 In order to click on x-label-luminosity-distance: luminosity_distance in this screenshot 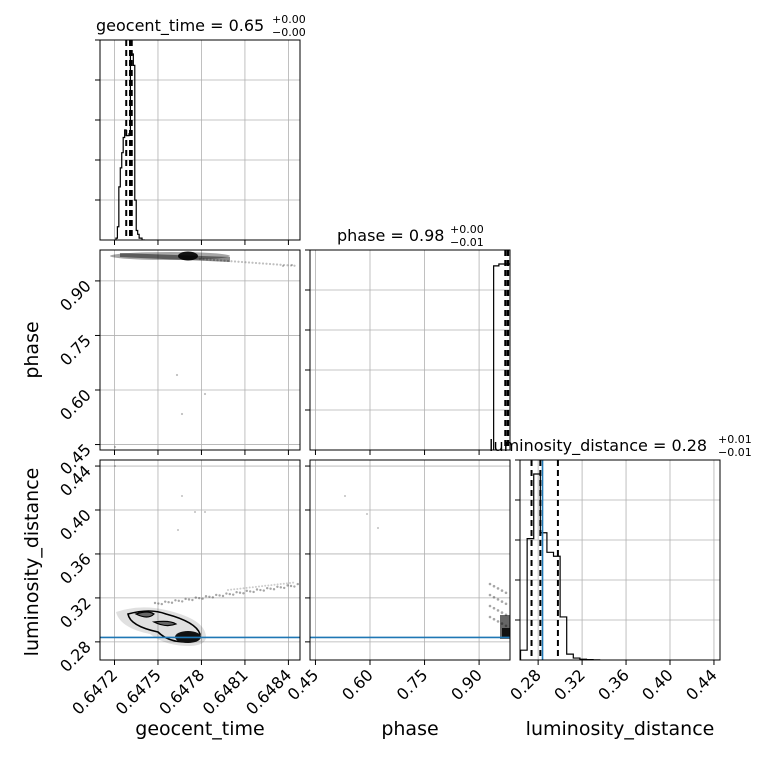, I will do `click(620, 729)`.